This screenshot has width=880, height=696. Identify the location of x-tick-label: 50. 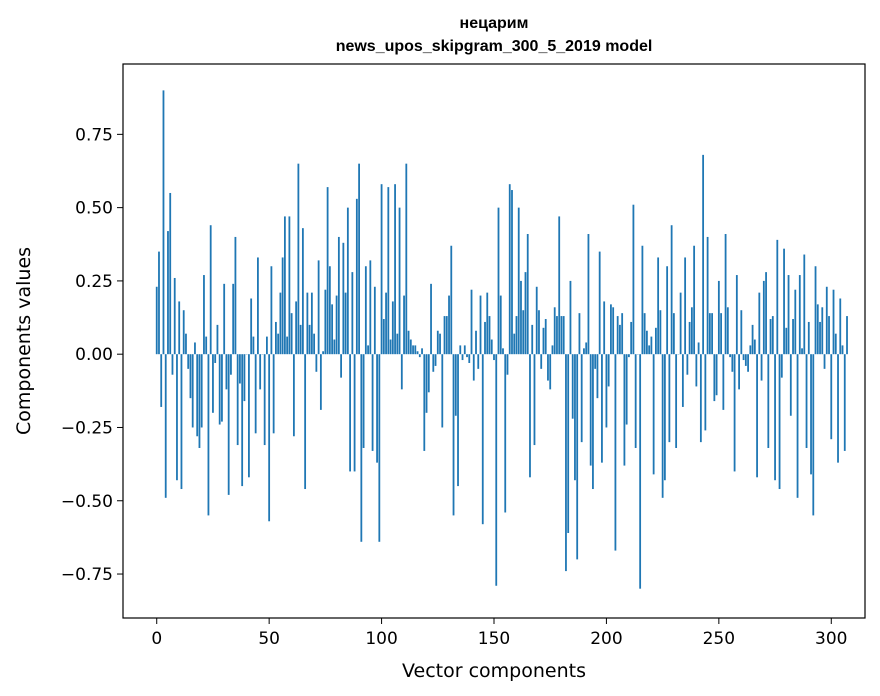
(269, 639).